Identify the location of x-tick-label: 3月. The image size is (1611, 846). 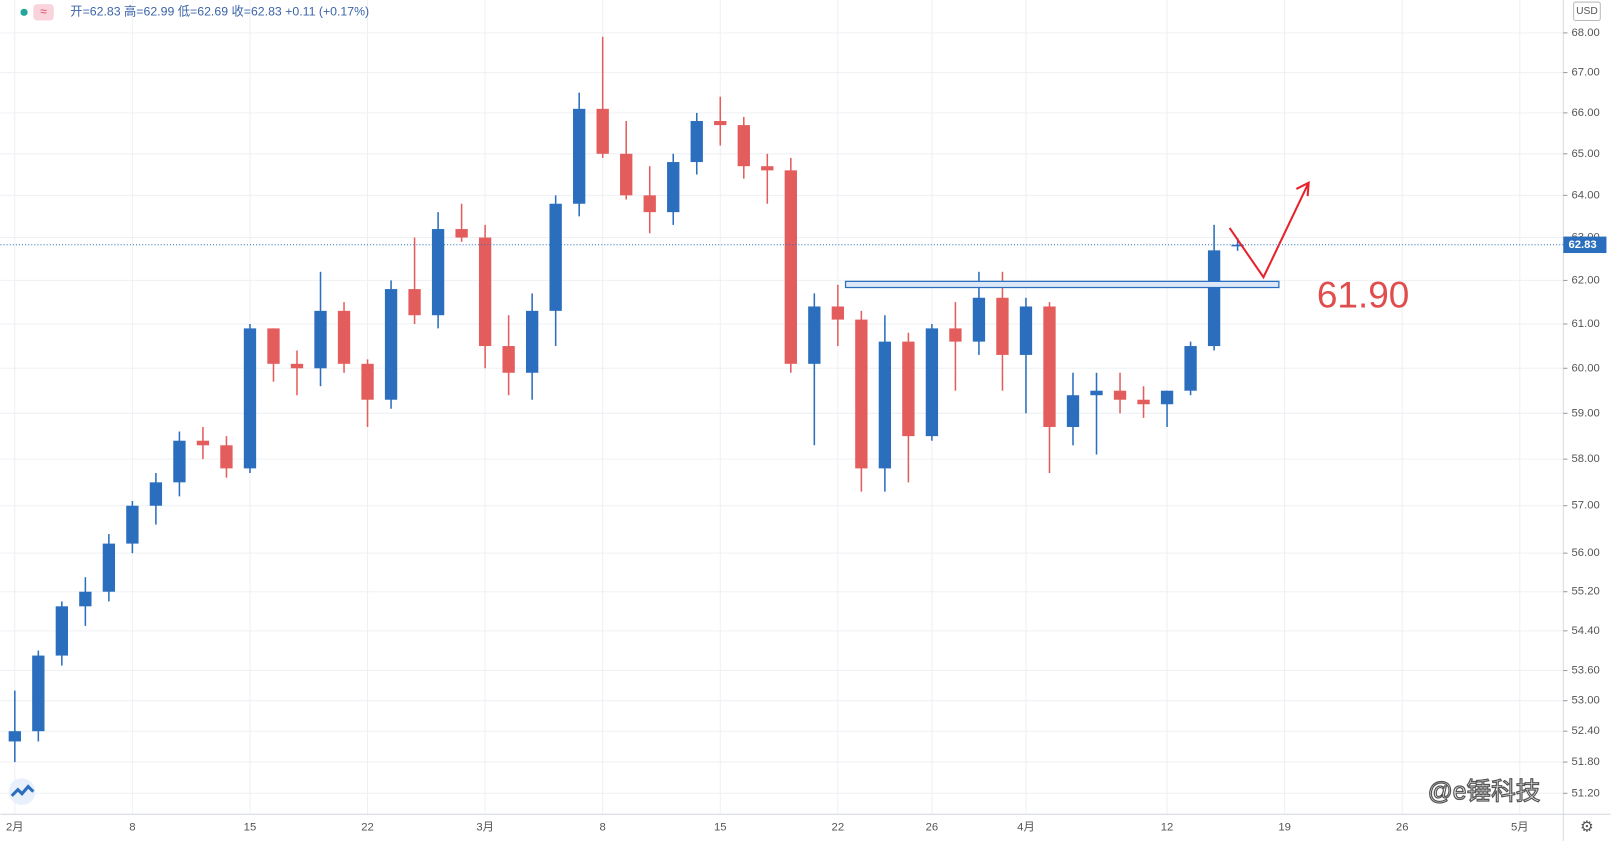
(485, 828).